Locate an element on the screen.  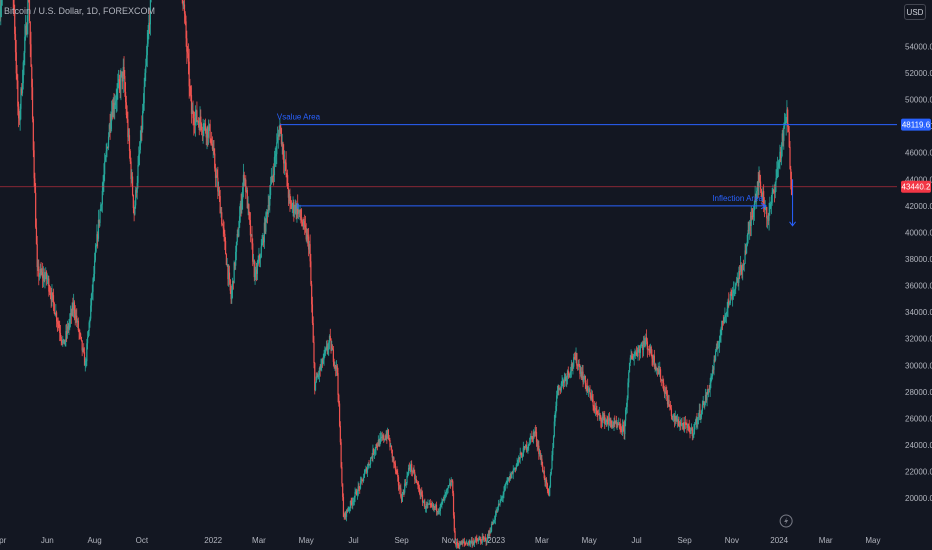
price-tick-label: 44000.0 is located at coordinates (918, 179).